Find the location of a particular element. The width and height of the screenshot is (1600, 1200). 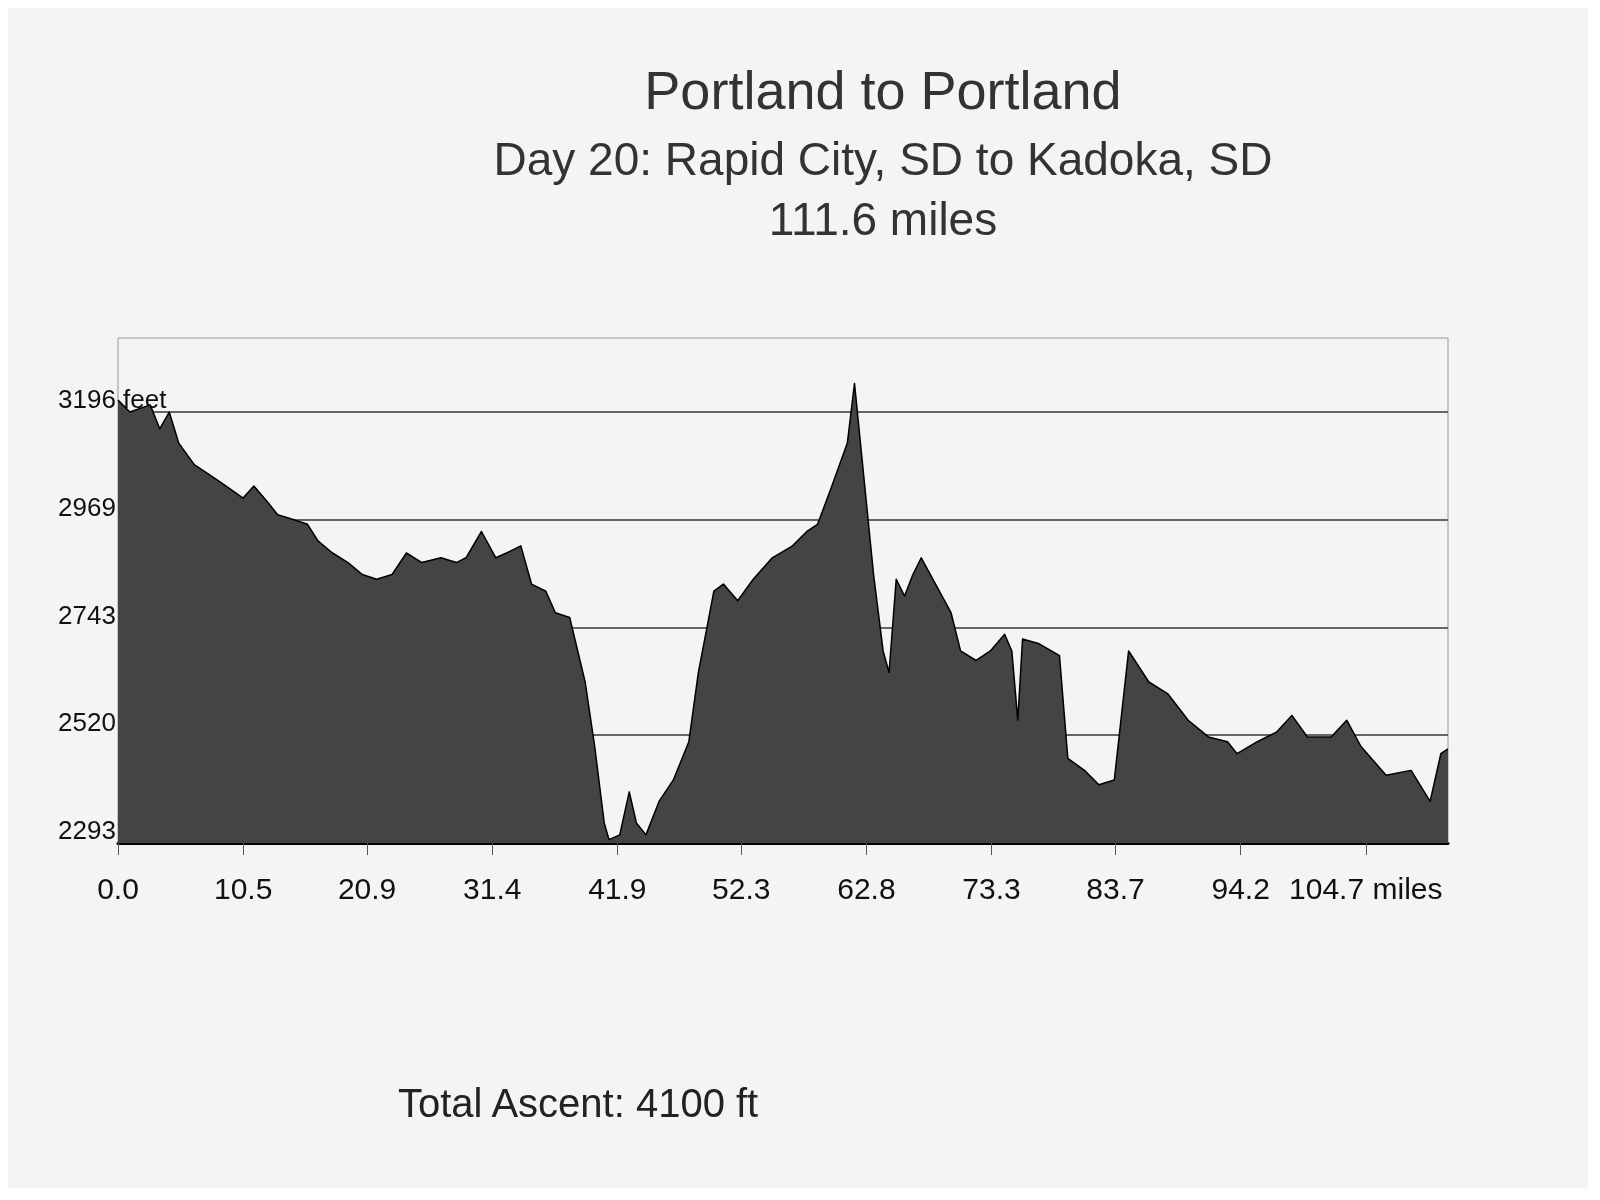

x-tick-label: 62.8 is located at coordinates (866, 888).